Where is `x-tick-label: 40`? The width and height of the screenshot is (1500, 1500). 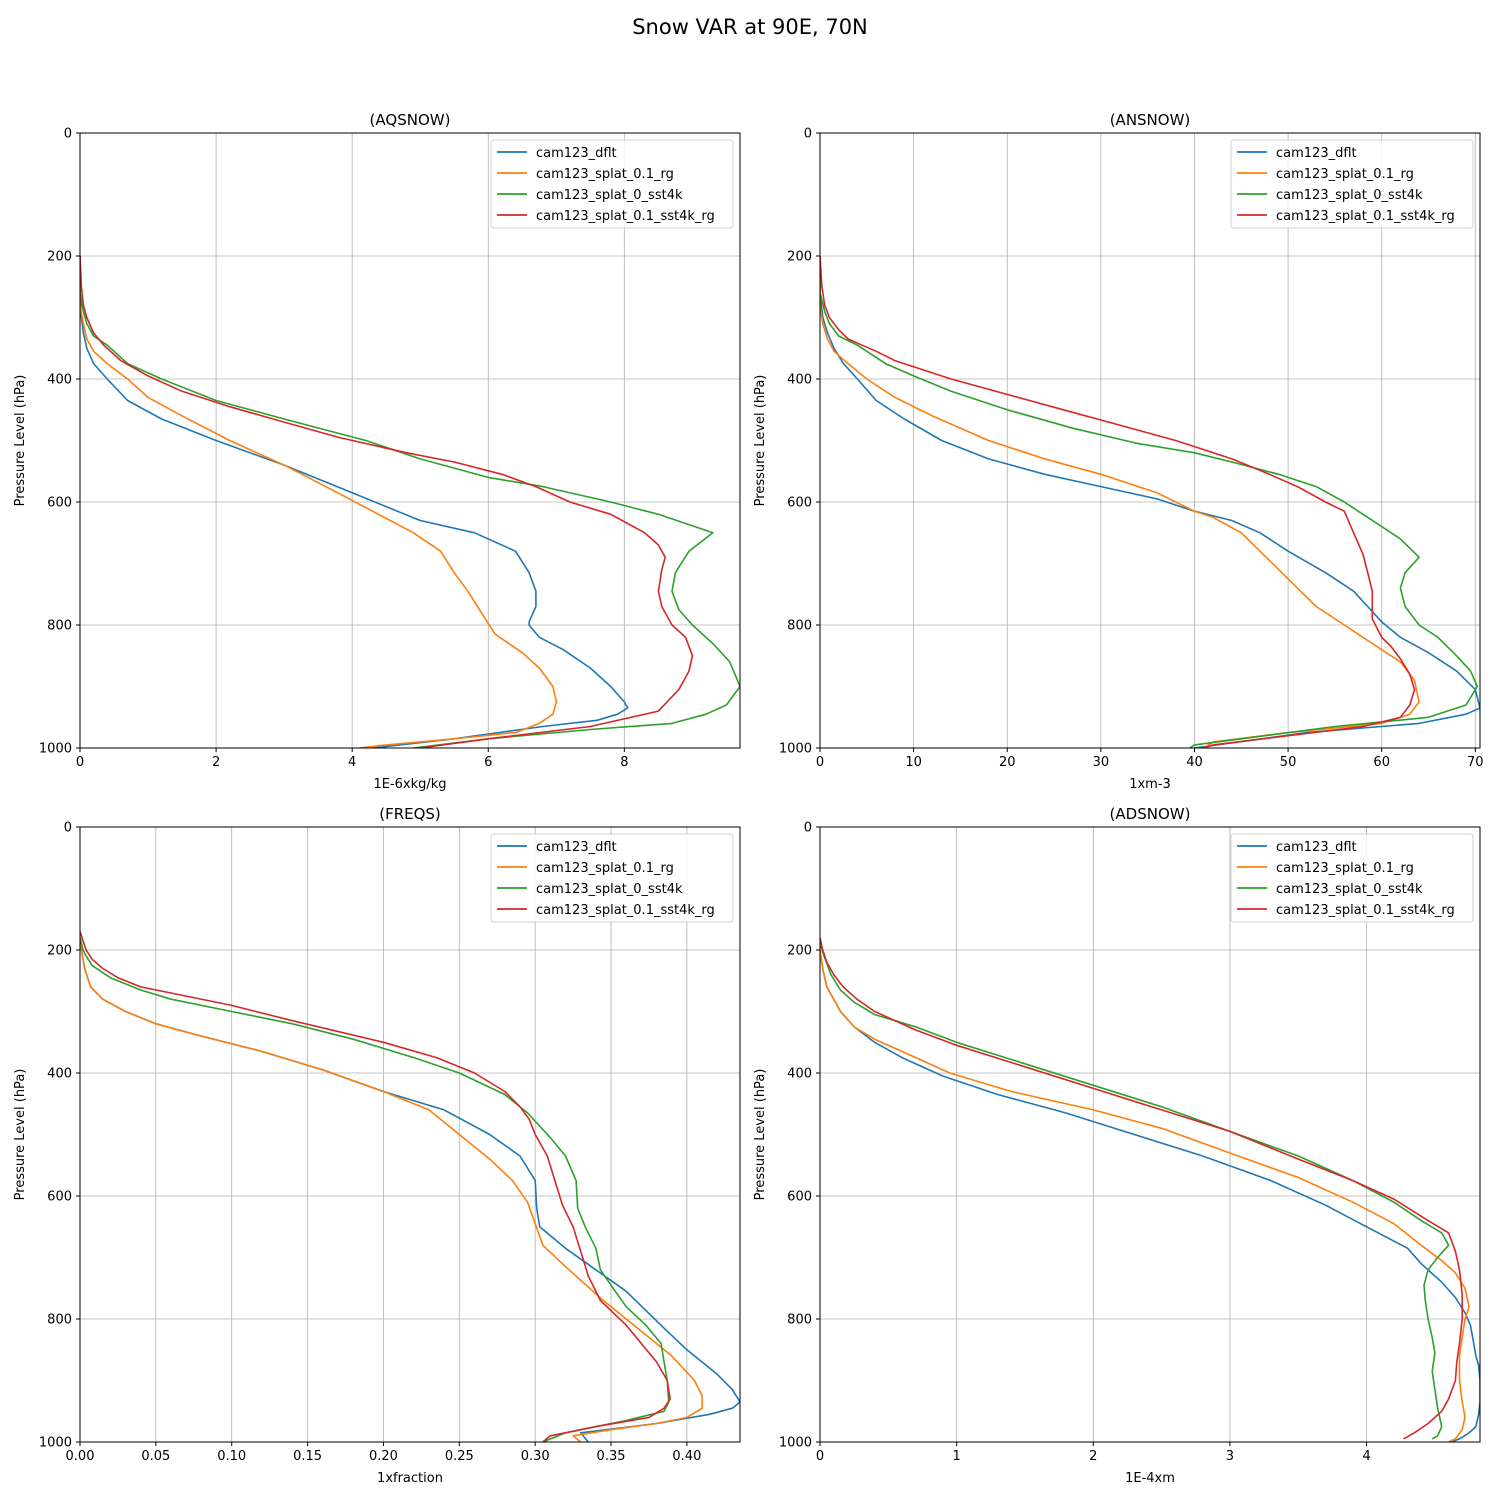 x-tick-label: 40 is located at coordinates (1194, 762).